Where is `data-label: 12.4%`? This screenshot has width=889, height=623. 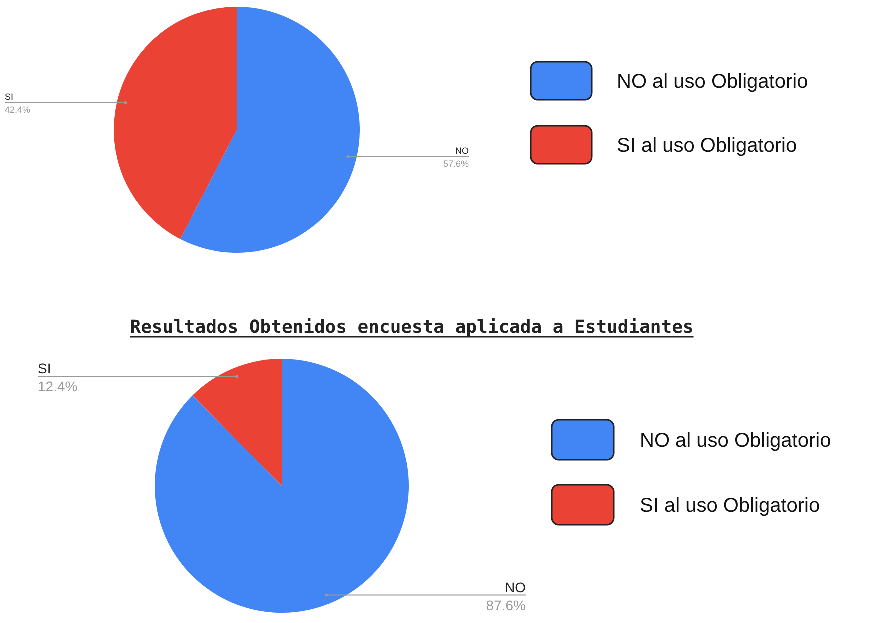
data-label: 12.4% is located at coordinates (58, 386).